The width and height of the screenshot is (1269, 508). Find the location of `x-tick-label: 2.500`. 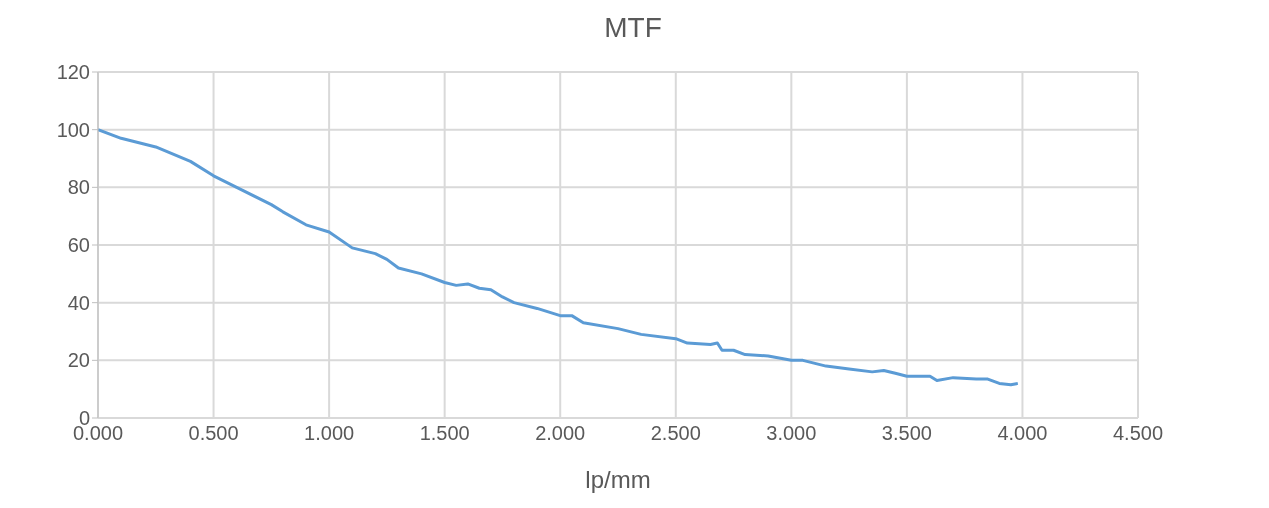

x-tick-label: 2.500 is located at coordinates (675, 433).